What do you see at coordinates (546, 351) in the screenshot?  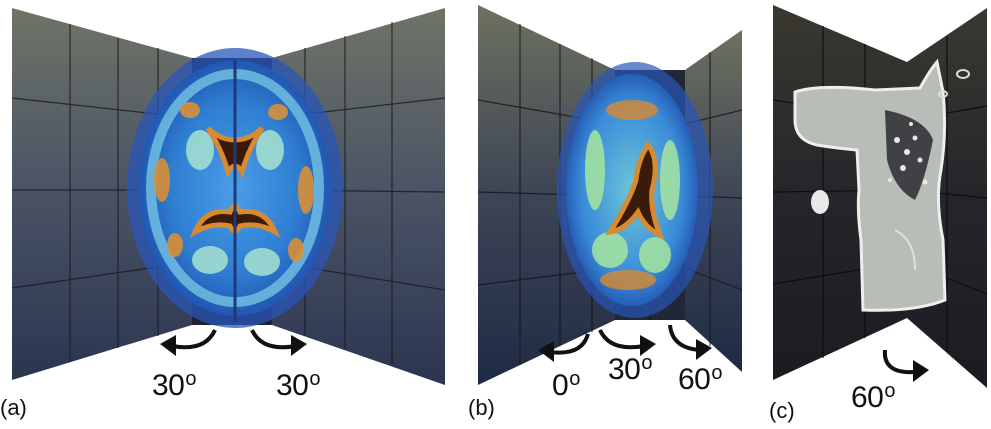 I see `arrowhead-b-left` at bounding box center [546, 351].